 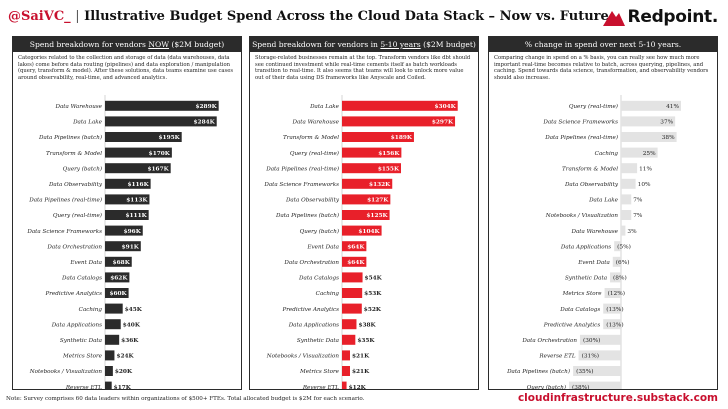 What do you see at coordinates (122, 263) in the screenshot?
I see `data-label: $68K` at bounding box center [122, 263].